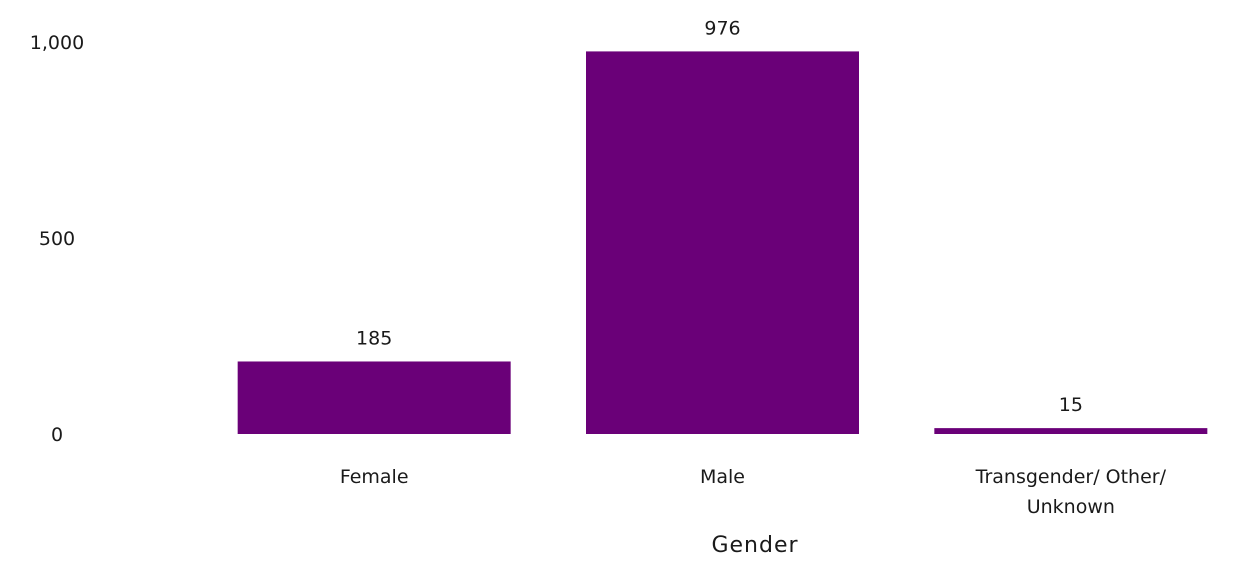  I want to click on data-label: 185, so click(374, 338).